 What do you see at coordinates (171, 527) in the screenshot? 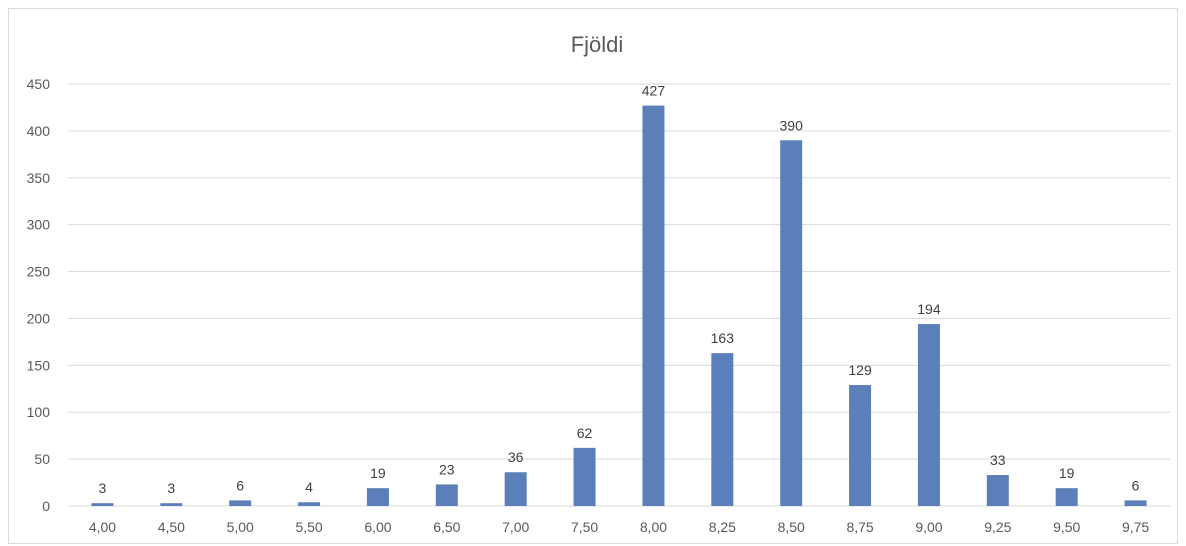
I see `x-tick-label: 4,50` at bounding box center [171, 527].